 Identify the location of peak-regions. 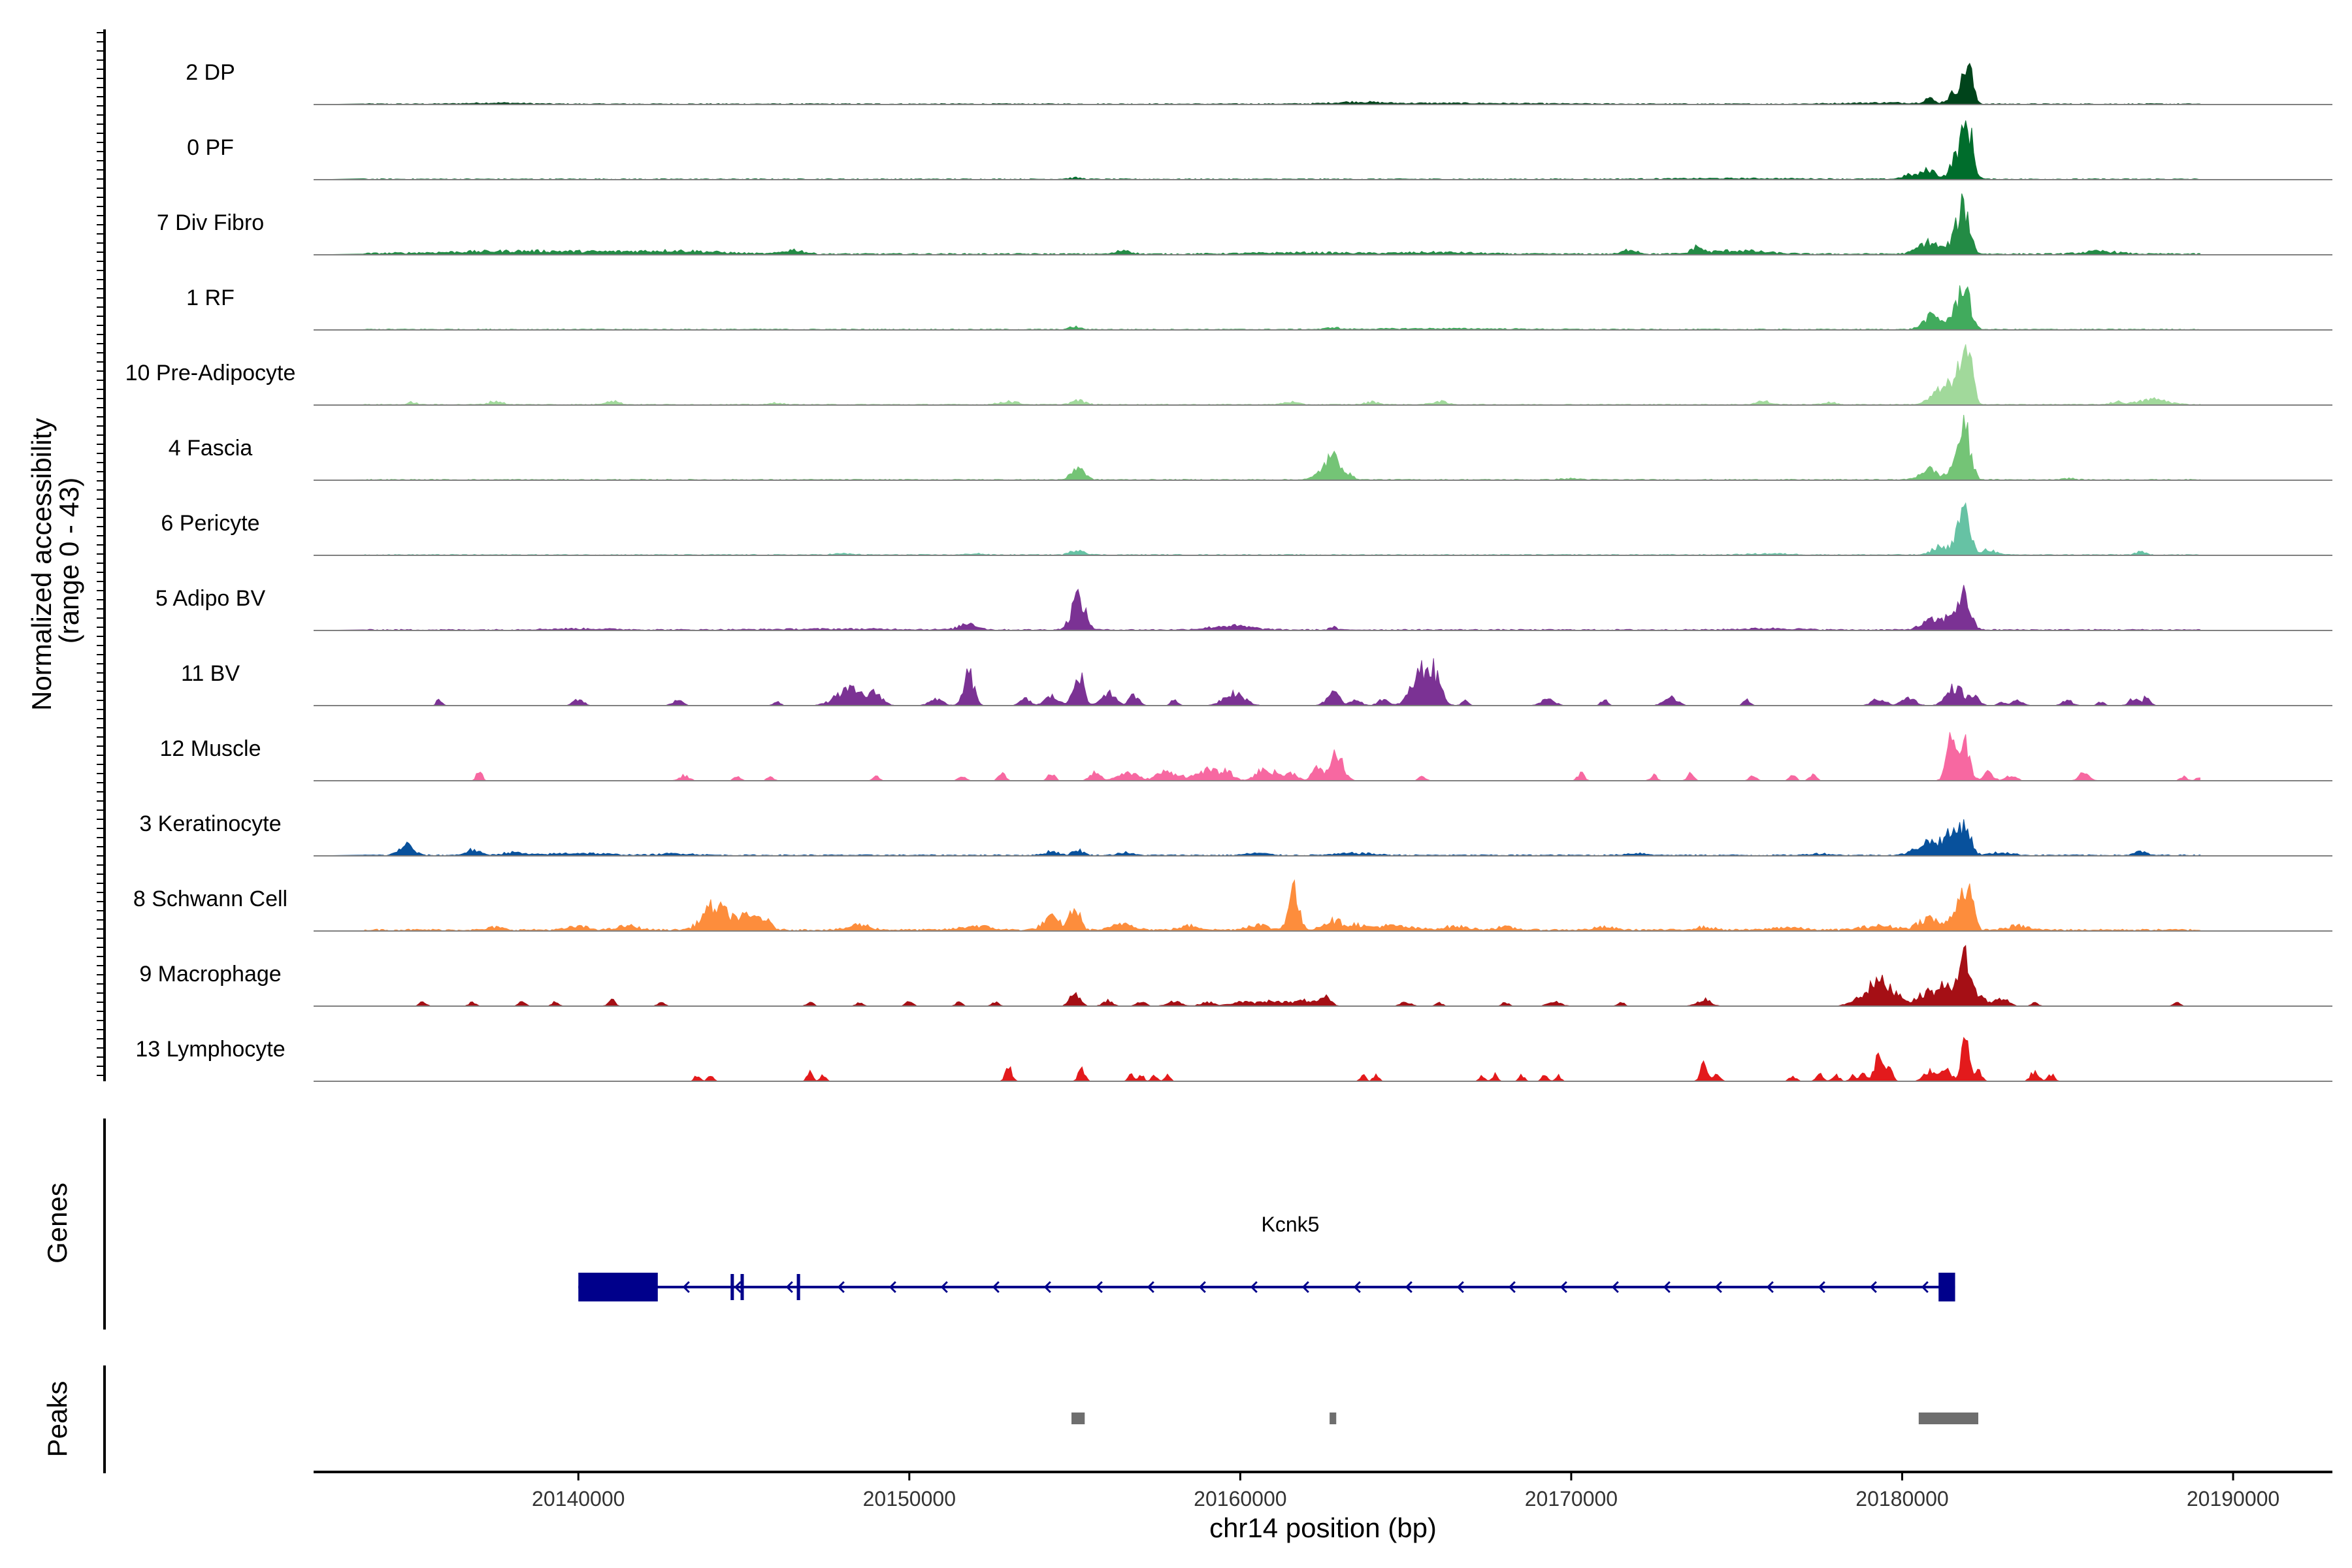
(1524, 1418).